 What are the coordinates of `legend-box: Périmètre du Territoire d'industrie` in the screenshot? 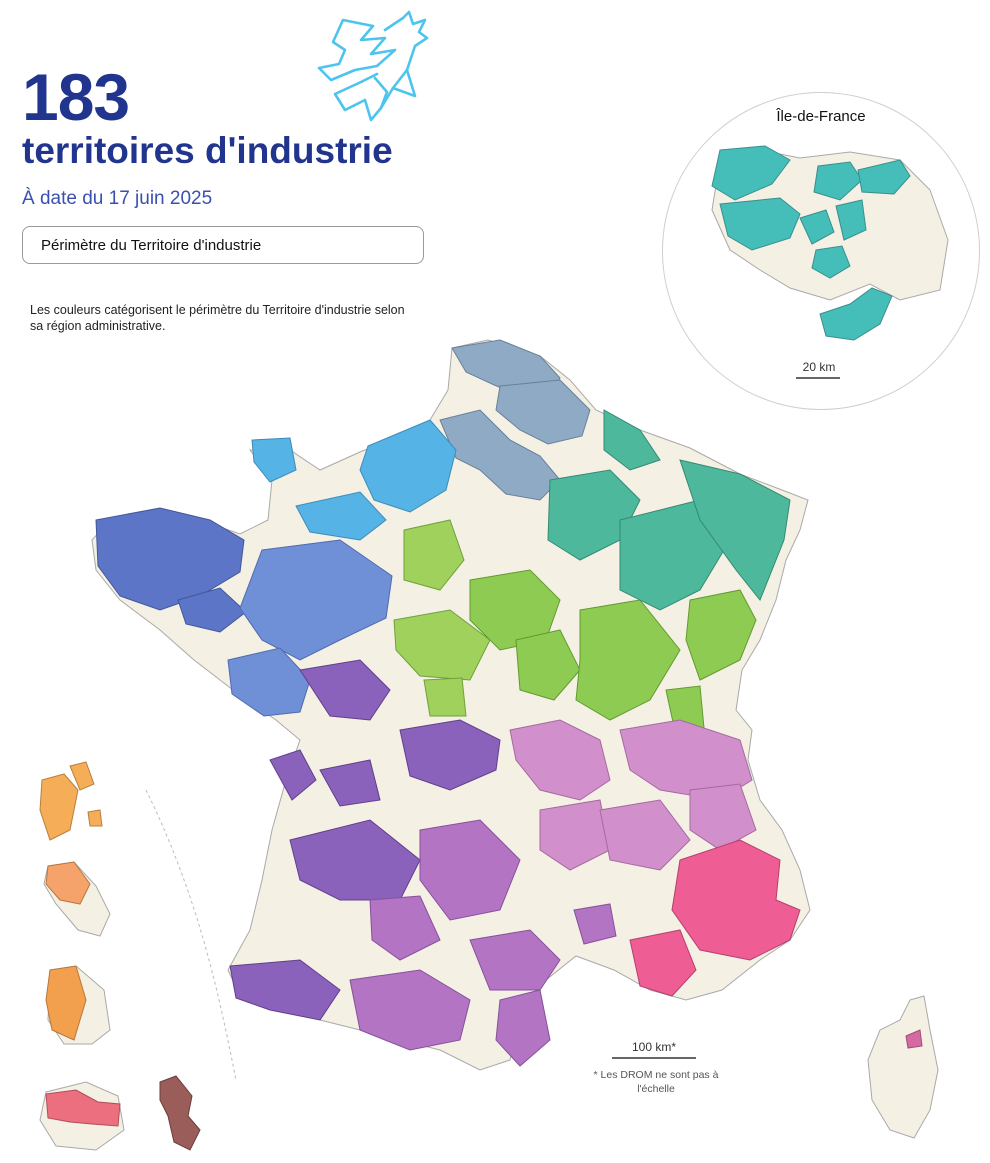 It's located at (223, 245).